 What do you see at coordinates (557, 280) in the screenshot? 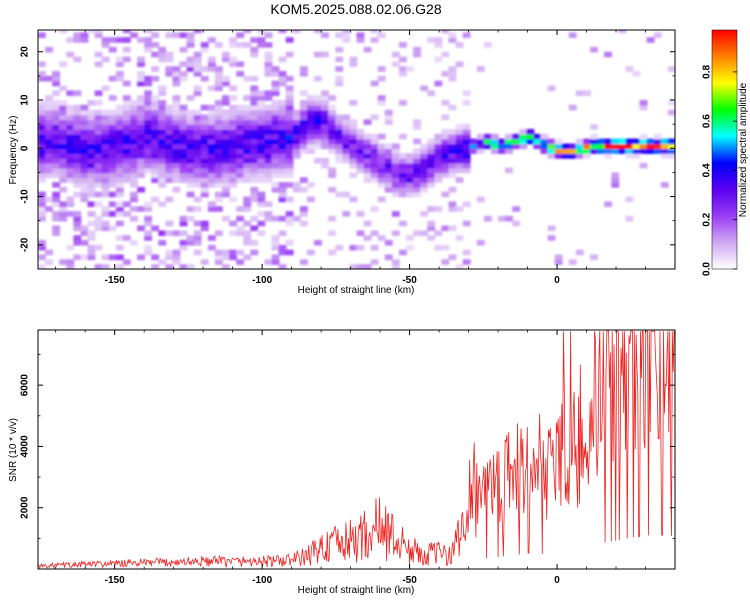
I see `heatmap-x-tick-label: 0` at bounding box center [557, 280].